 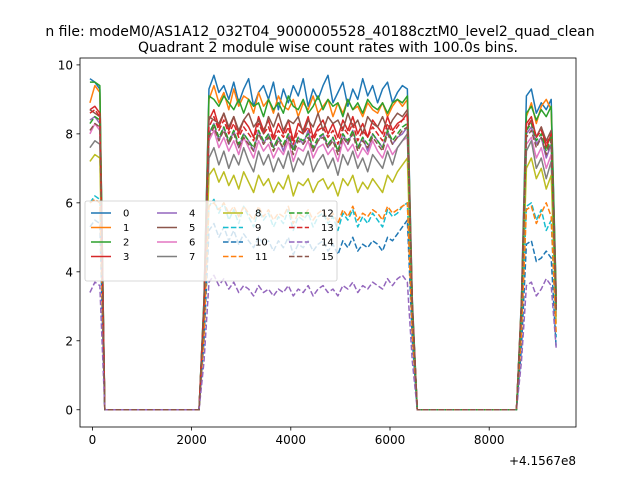 What do you see at coordinates (126, 214) in the screenshot?
I see `legend-label-0: 0` at bounding box center [126, 214].